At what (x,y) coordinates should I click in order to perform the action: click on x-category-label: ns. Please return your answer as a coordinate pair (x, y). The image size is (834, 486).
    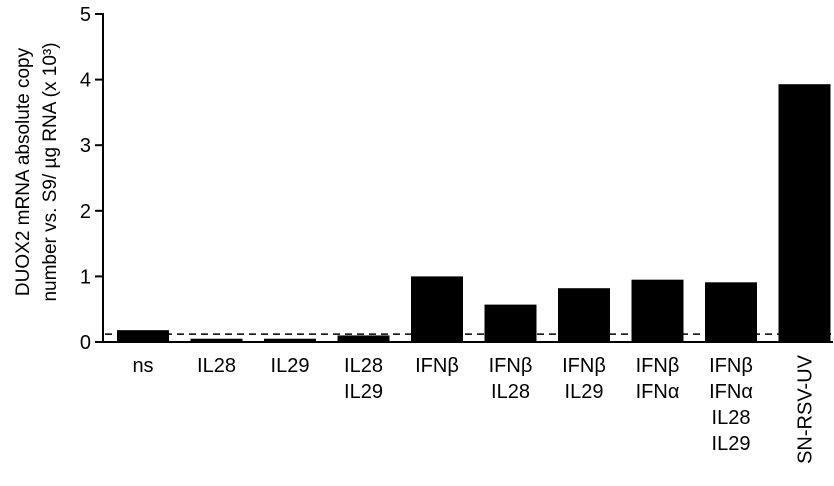
    Looking at the image, I should click on (142, 366).